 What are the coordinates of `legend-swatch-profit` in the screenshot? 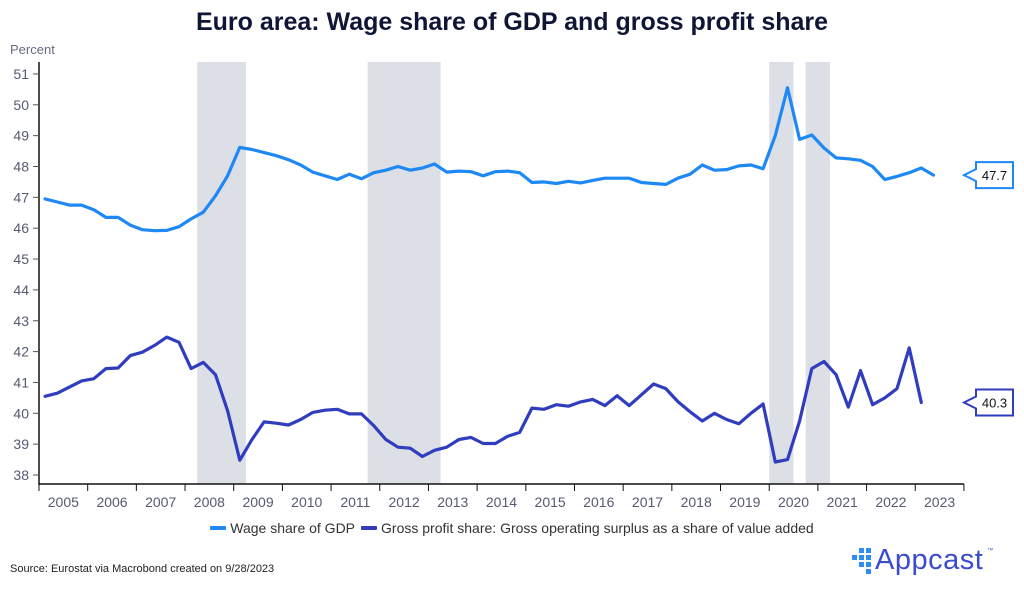 It's located at (369, 528).